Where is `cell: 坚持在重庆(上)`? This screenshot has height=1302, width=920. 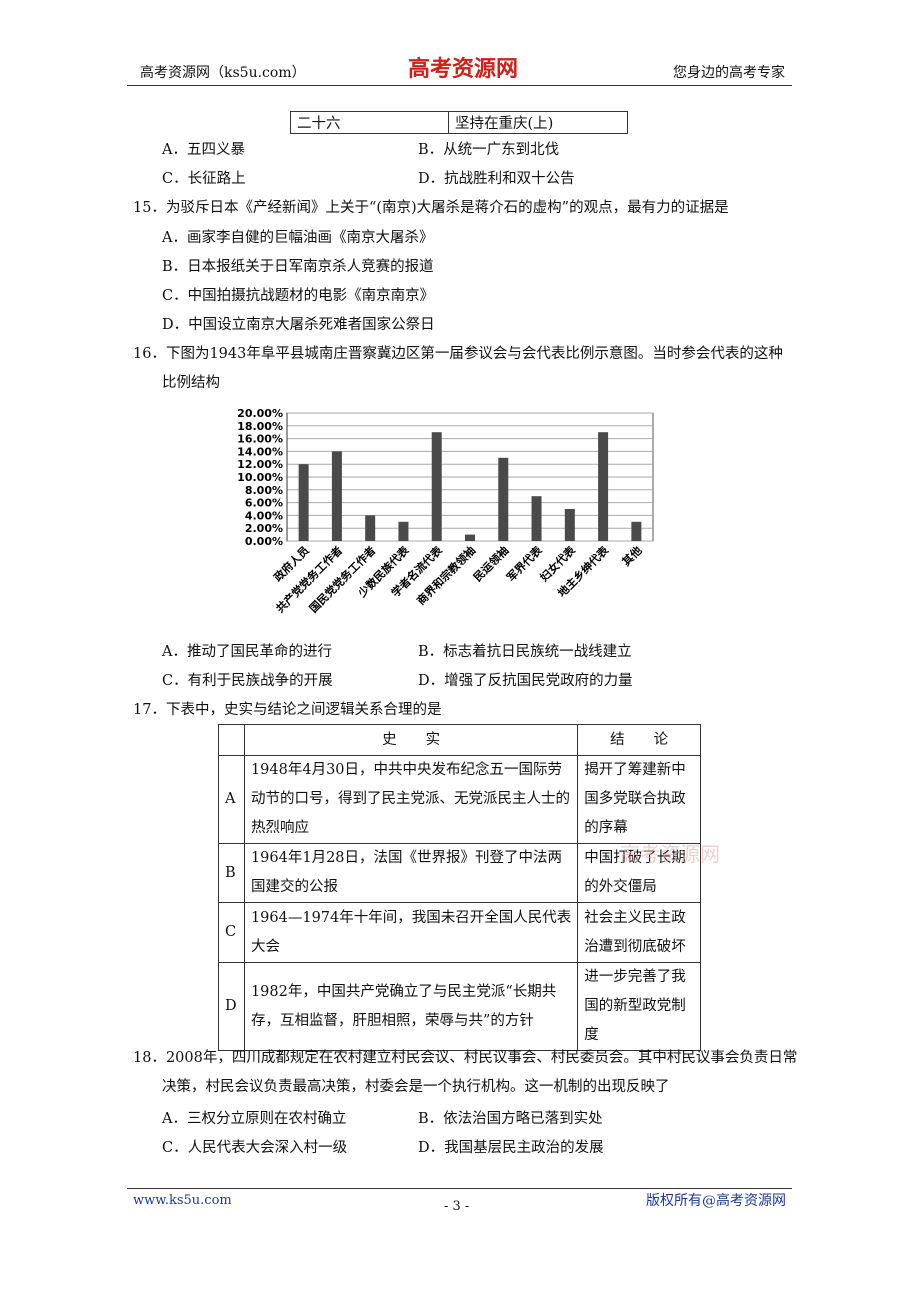
cell: 坚持在重庆(上) is located at coordinates (538, 122).